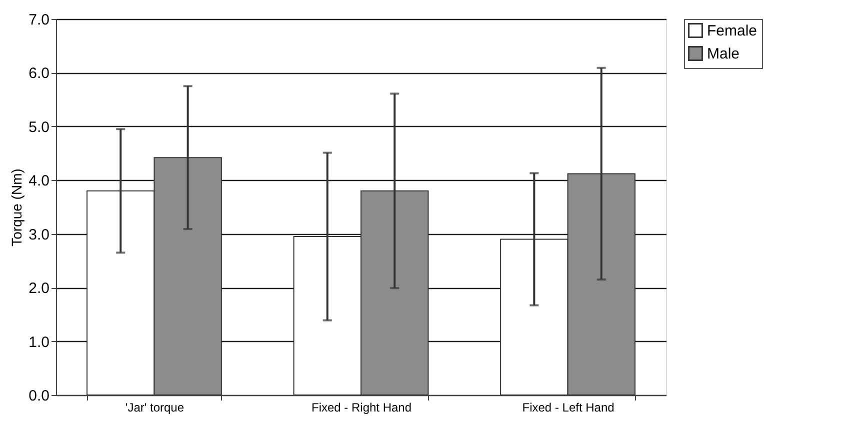 This screenshot has width=842, height=428. I want to click on y-tick-label: 5.0, so click(39, 127).